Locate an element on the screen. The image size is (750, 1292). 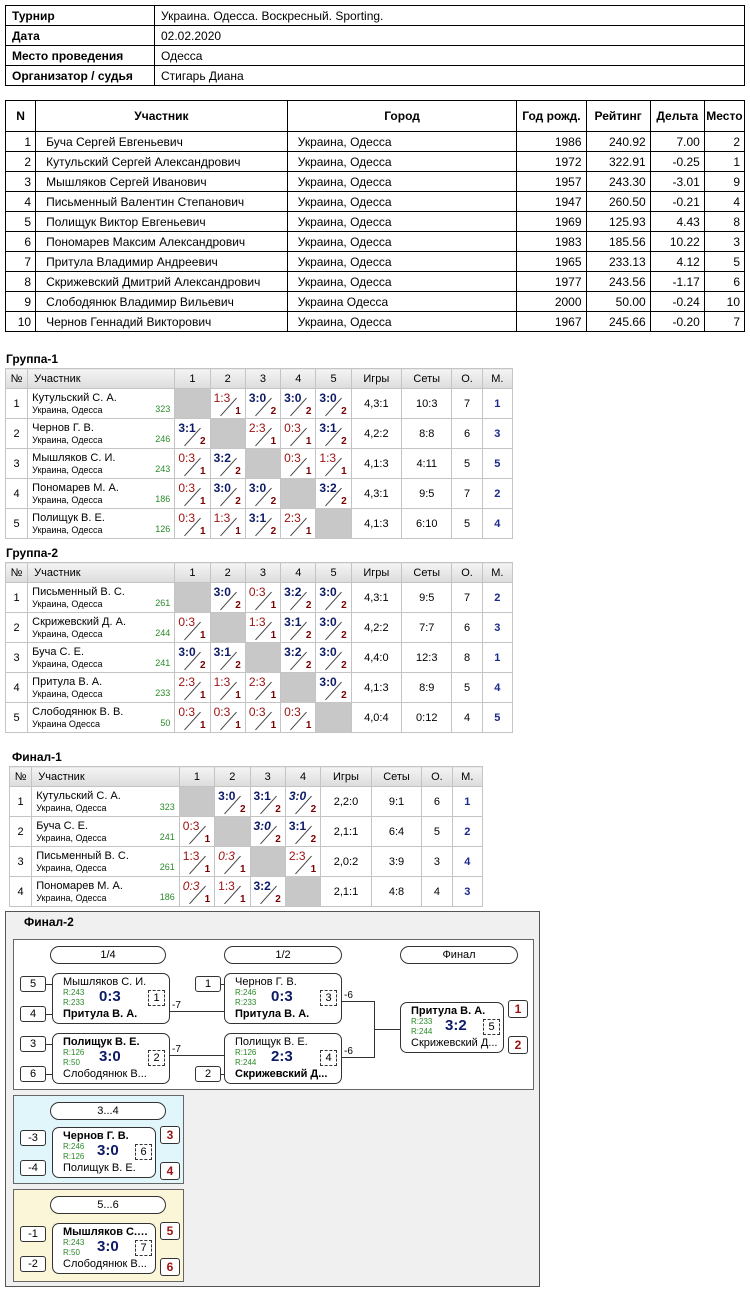
place-badge: 2 is located at coordinates (518, 1045).